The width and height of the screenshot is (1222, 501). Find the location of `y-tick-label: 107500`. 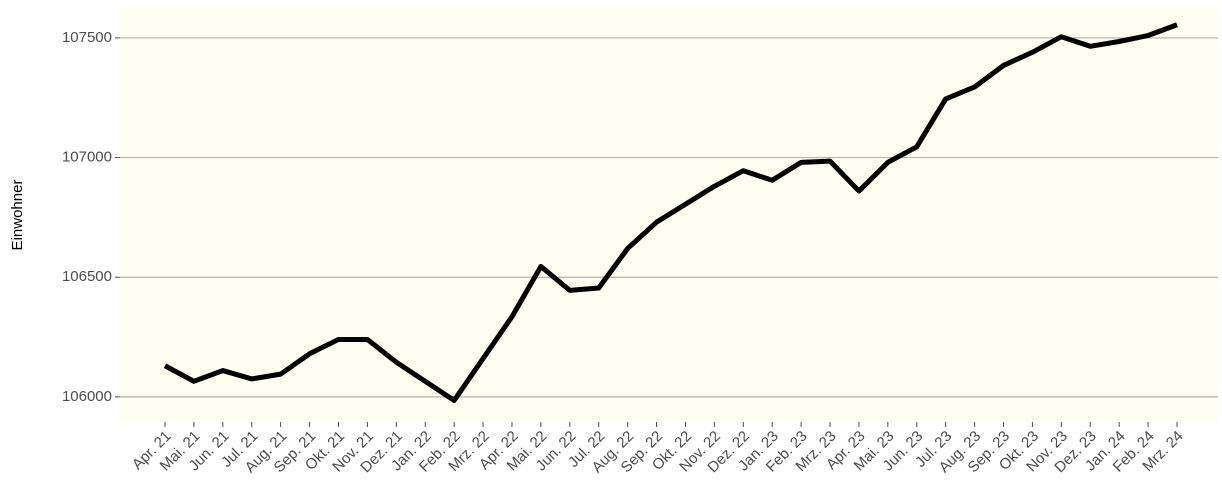

y-tick-label: 107500 is located at coordinates (87, 37).